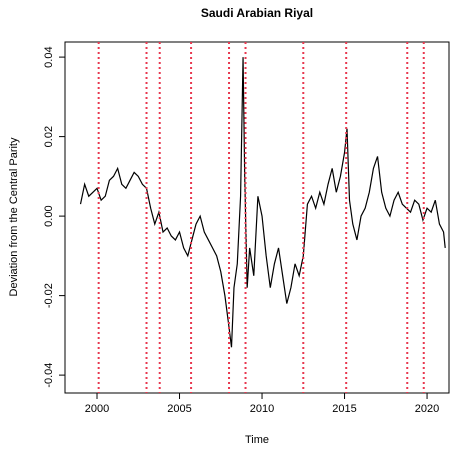 This screenshot has width=452, height=457. What do you see at coordinates (49, 56) in the screenshot?
I see `y-tick-label: 0.04` at bounding box center [49, 56].